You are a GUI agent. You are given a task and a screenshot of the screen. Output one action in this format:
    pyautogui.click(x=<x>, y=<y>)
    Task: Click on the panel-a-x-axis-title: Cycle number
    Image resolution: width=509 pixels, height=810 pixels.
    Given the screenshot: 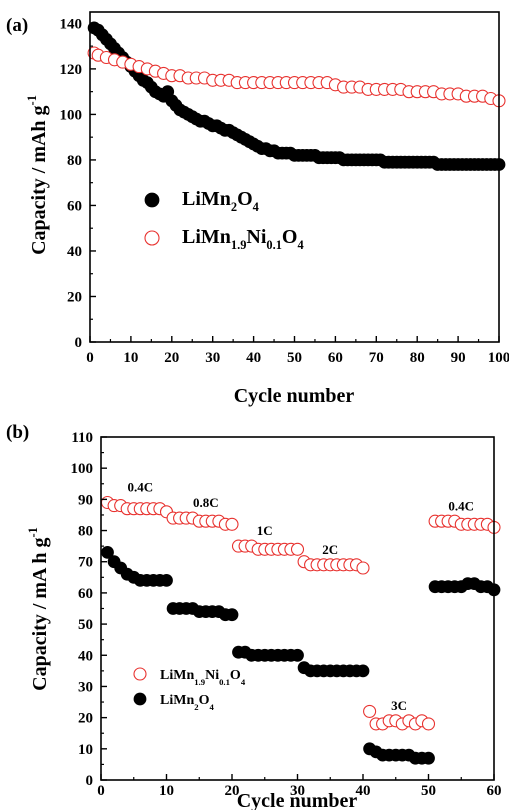 What is the action you would take?
    pyautogui.click(x=294, y=396)
    